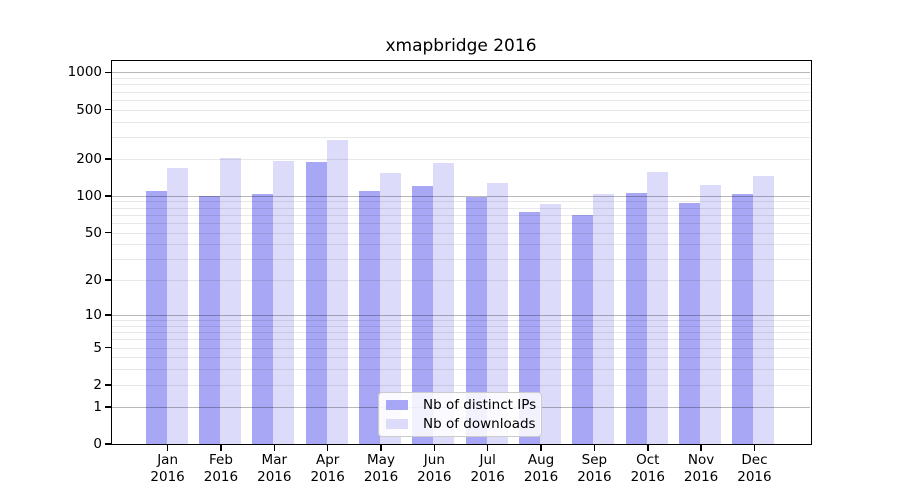 This screenshot has height=500, width=900. I want to click on x-axis-tick-label: Jul 2016, so click(487, 468).